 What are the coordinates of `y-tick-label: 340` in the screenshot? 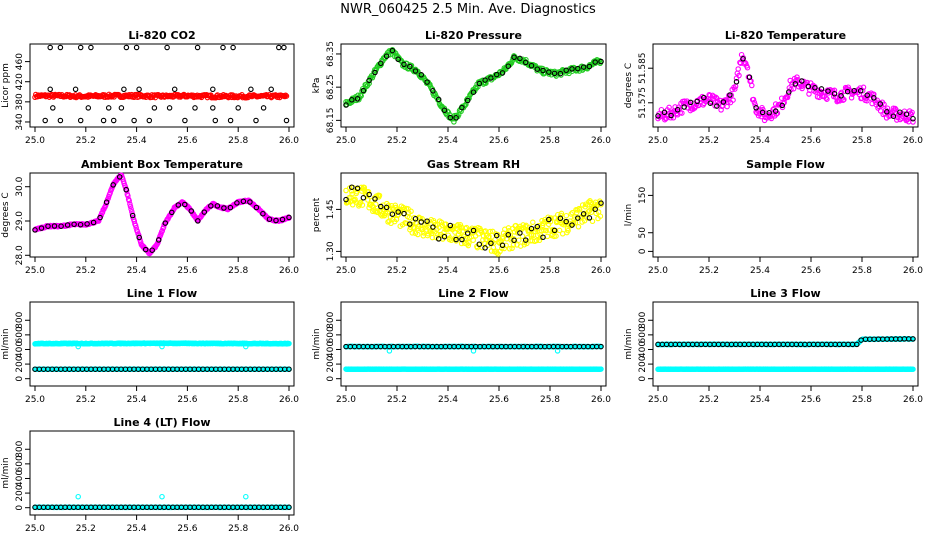 It's located at (20, 121).